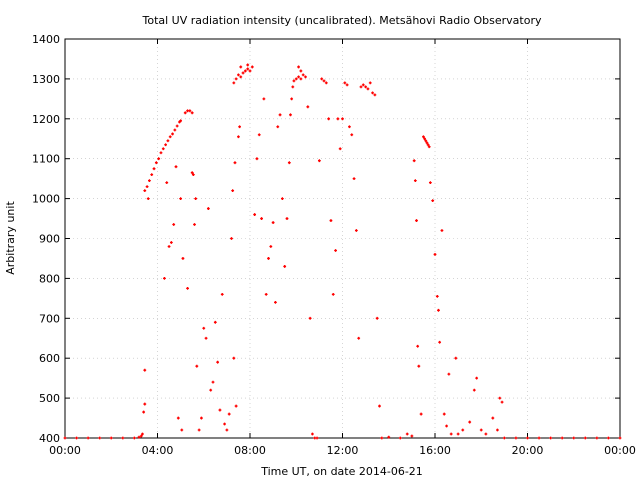 This screenshot has width=640, height=480. What do you see at coordinates (250, 450) in the screenshot?
I see `x-tick-label: 08:00` at bounding box center [250, 450].